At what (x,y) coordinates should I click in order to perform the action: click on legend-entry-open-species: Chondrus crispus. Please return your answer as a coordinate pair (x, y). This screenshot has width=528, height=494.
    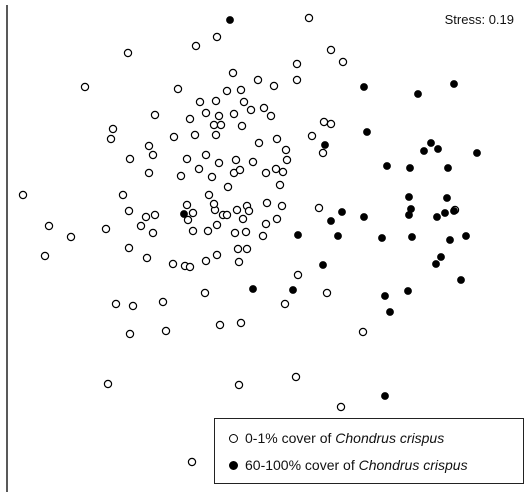
    Looking at the image, I should click on (390, 438).